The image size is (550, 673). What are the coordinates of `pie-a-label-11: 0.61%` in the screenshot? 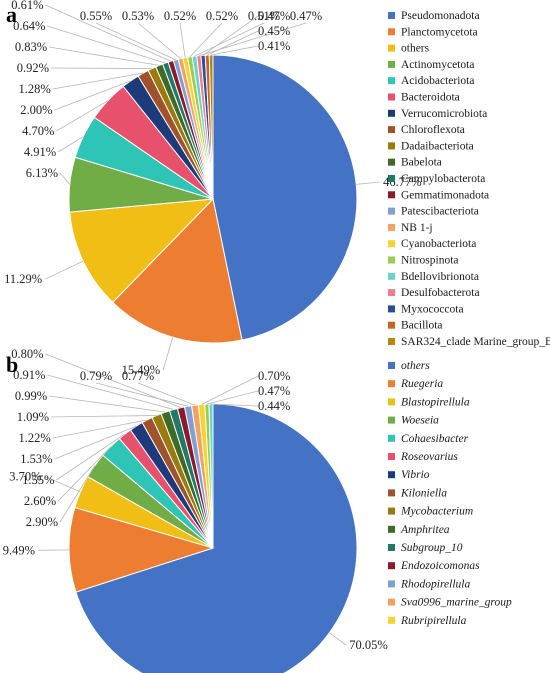 It's located at (27, 6).